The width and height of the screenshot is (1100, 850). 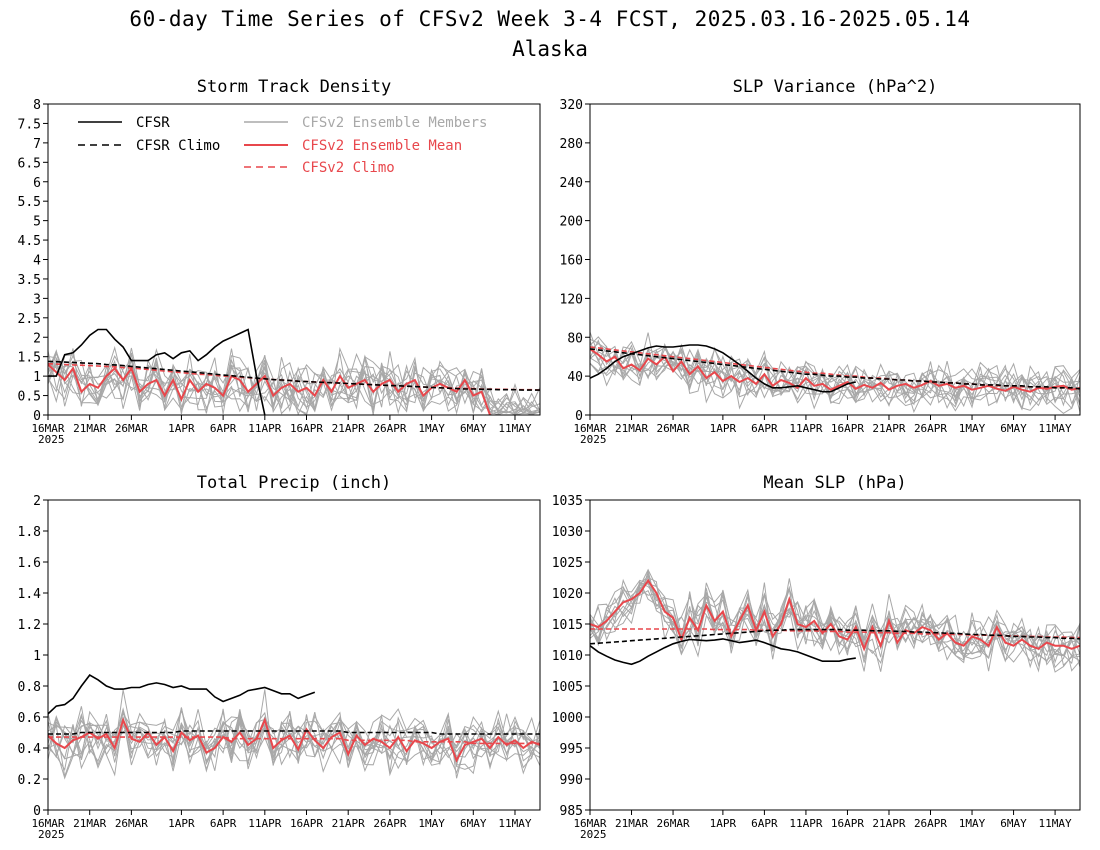 What do you see at coordinates (37, 261) in the screenshot?
I see `y-tick-label: 4` at bounding box center [37, 261].